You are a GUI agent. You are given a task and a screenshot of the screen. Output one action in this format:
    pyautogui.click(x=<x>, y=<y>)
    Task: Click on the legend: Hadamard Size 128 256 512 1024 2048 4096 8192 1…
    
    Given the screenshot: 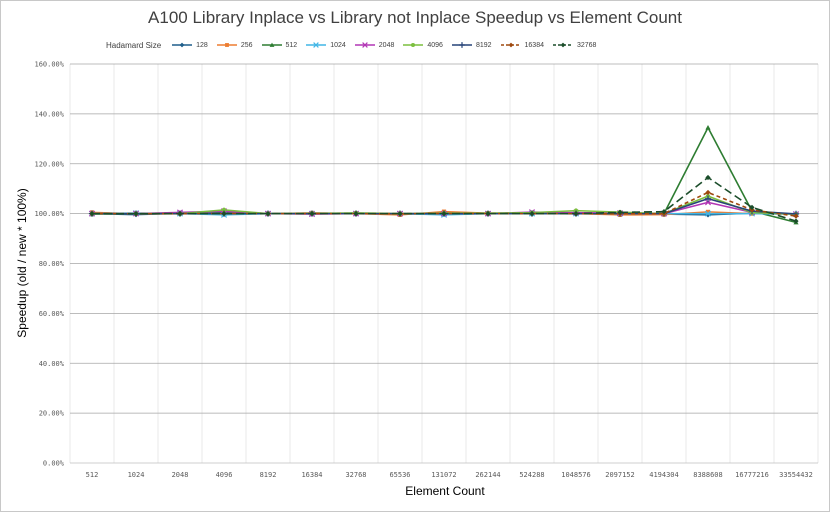 What is the action you would take?
    pyautogui.click(x=355, y=45)
    